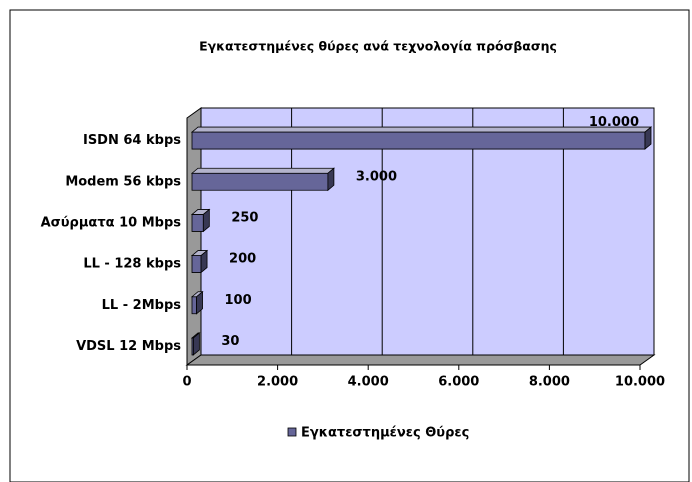 This screenshot has height=482, width=692. I want to click on y-tick-label: Ασύρματα 10 Mbps, so click(111, 222).